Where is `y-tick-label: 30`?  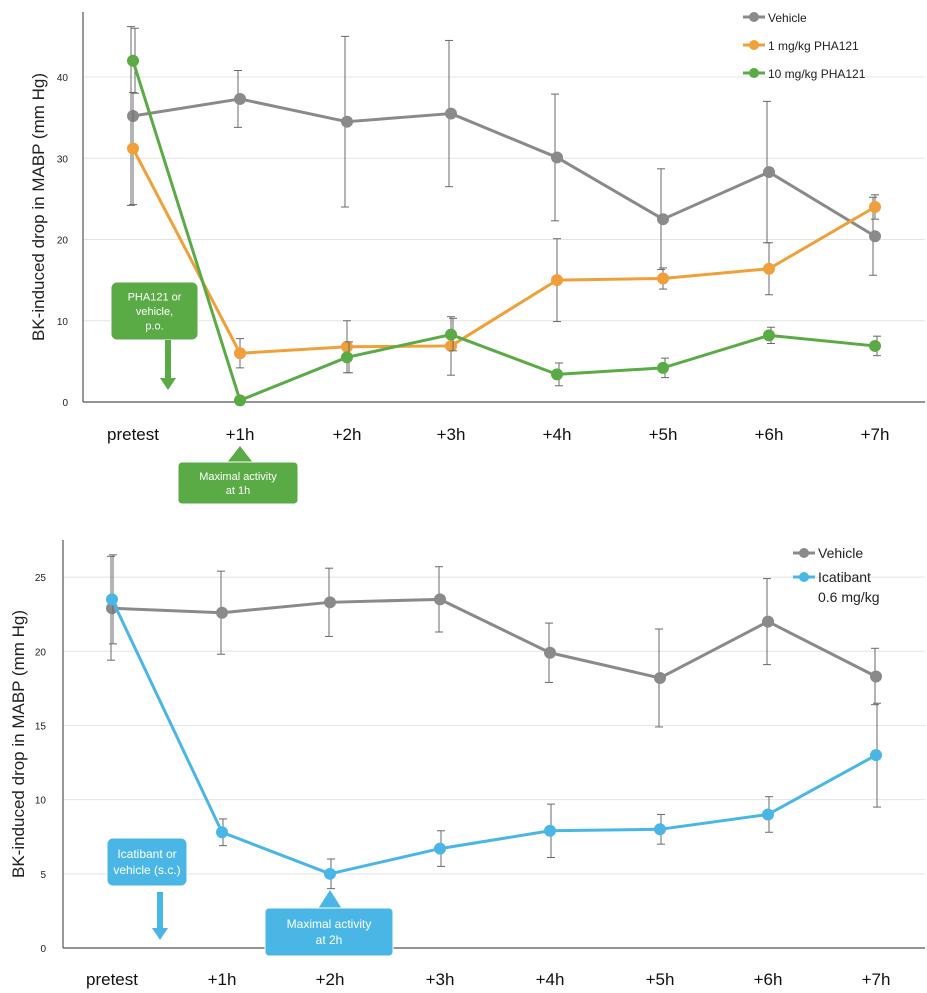
y-tick-label: 30 is located at coordinates (63, 159).